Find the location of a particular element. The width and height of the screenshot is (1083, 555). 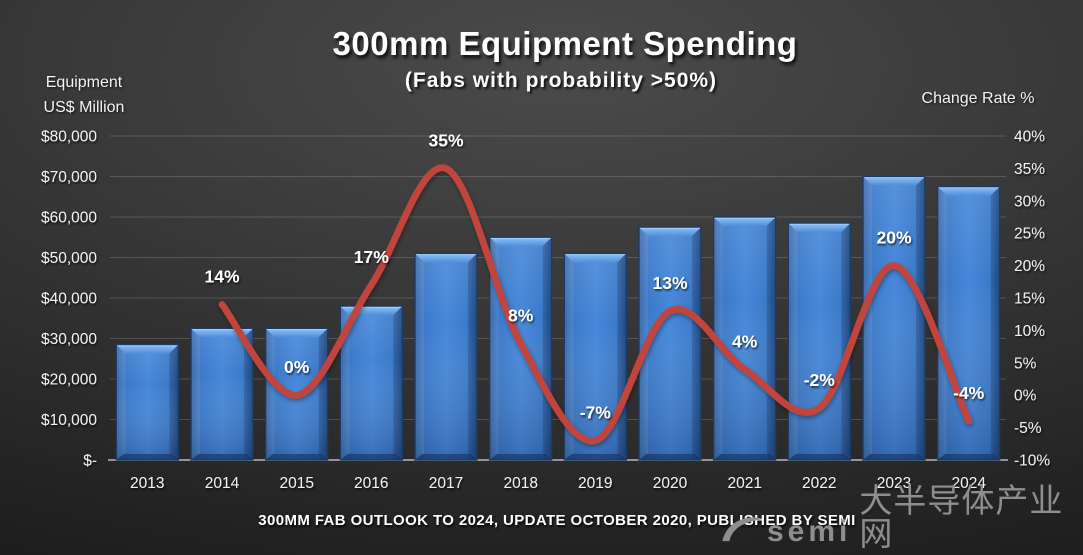

left-axis-tick: $50,000 is located at coordinates (69, 258).